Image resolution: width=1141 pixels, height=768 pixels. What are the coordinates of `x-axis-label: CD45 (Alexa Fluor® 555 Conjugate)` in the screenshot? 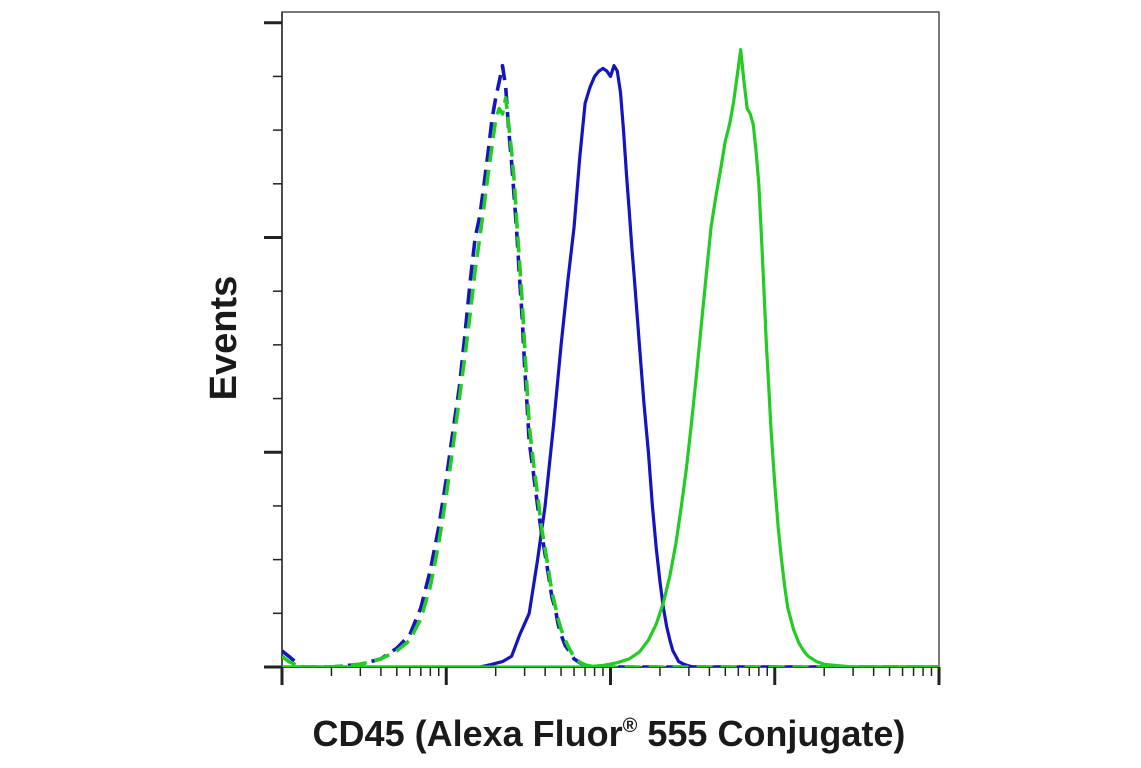 It's located at (609, 733).